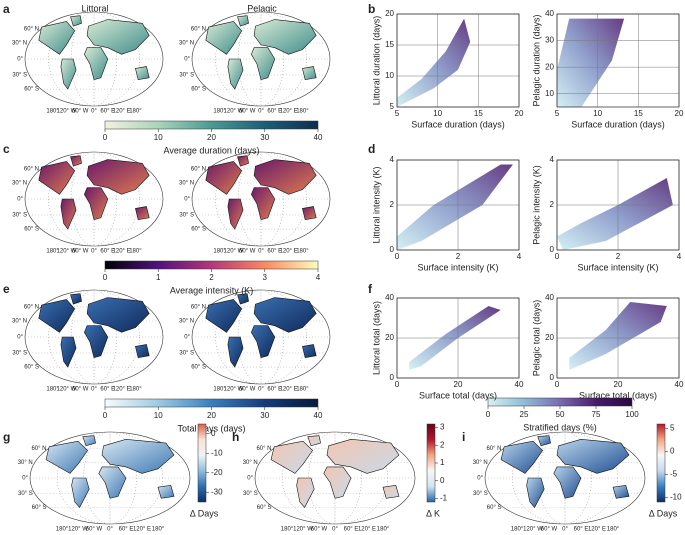  I want to click on panel-letter: e, so click(6, 289).